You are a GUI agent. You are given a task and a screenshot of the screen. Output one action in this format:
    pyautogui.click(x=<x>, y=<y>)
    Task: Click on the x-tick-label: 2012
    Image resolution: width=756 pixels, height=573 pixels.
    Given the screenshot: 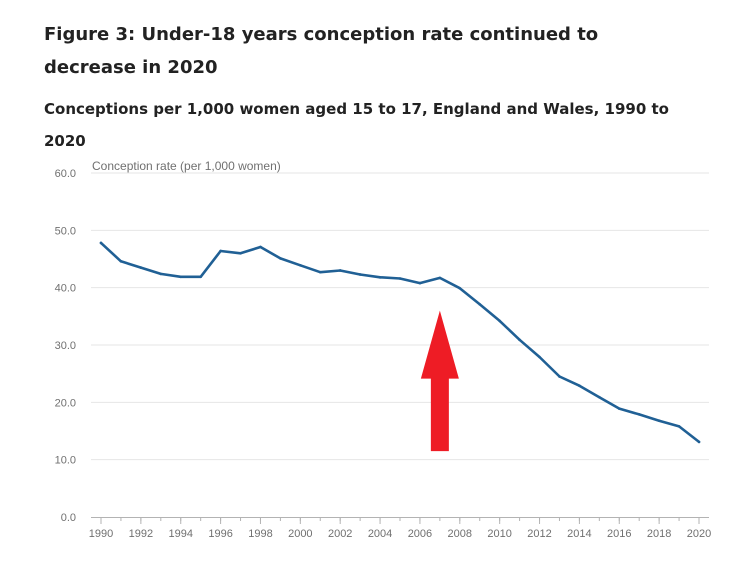 What is the action you would take?
    pyautogui.click(x=539, y=534)
    